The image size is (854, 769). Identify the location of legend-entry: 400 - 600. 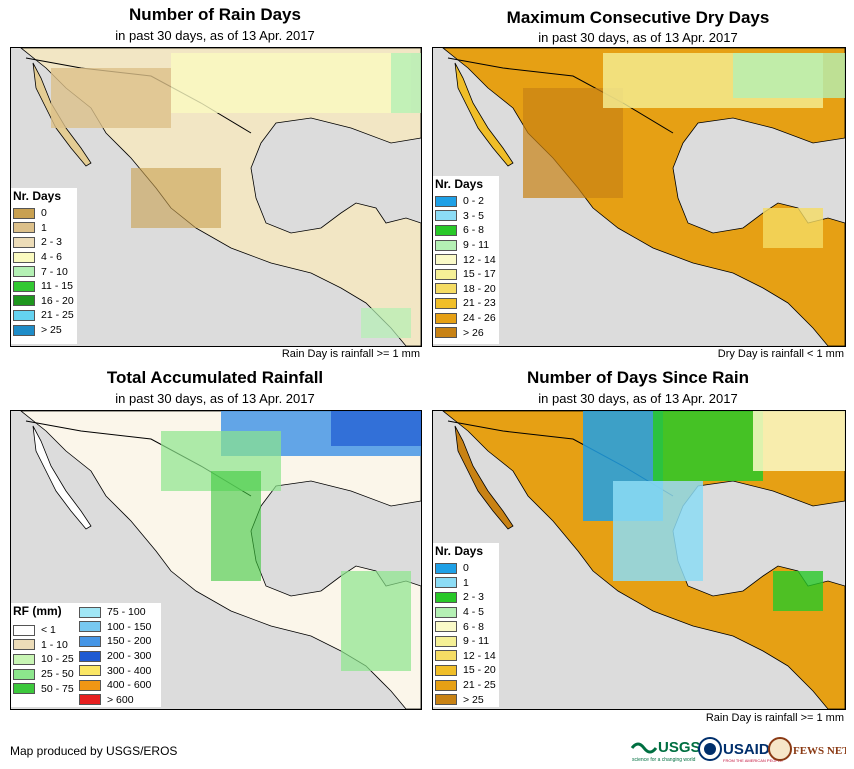
(114, 685).